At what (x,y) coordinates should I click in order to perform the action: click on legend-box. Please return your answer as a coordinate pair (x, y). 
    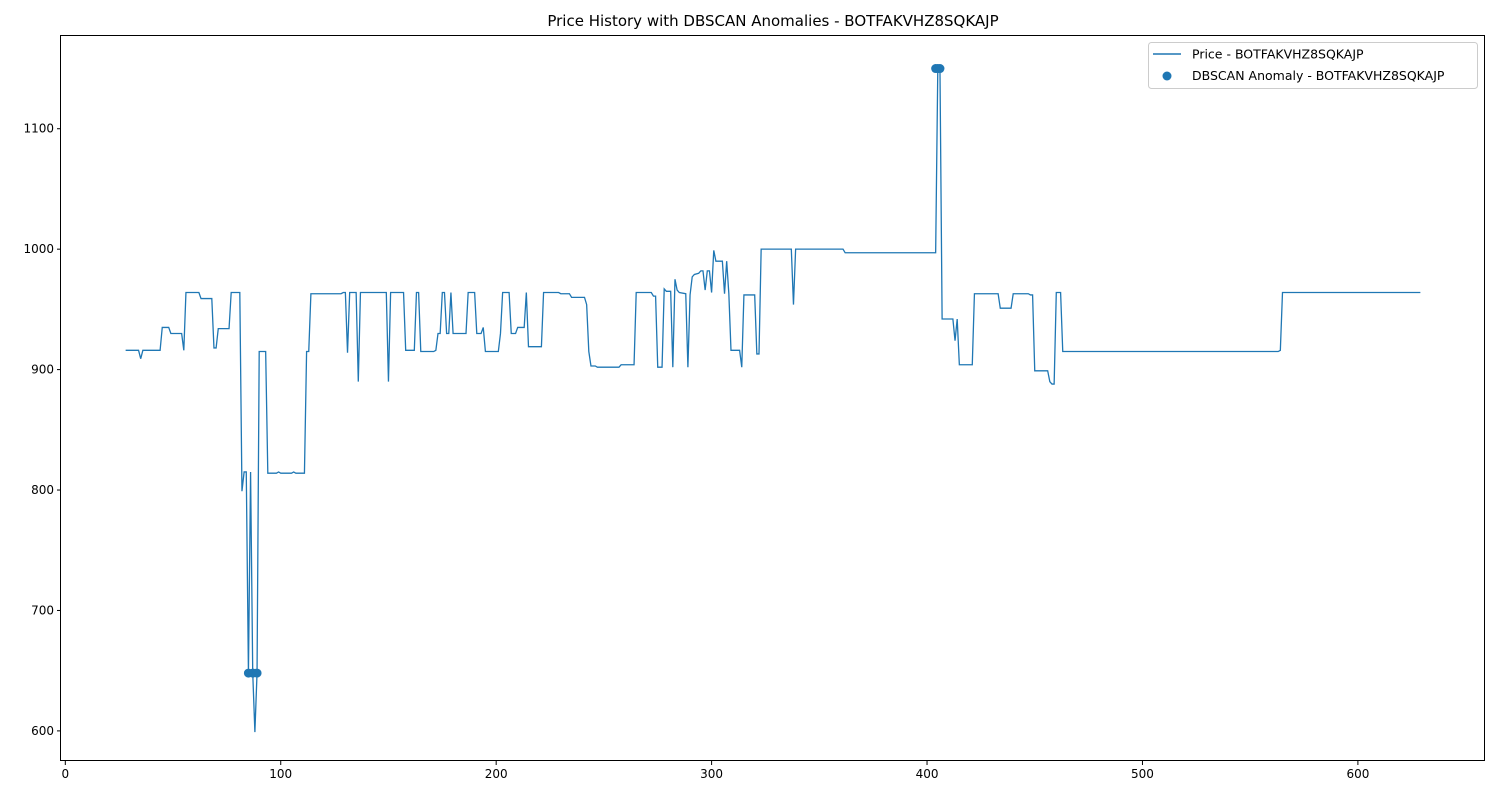
    Looking at the image, I should click on (1313, 65).